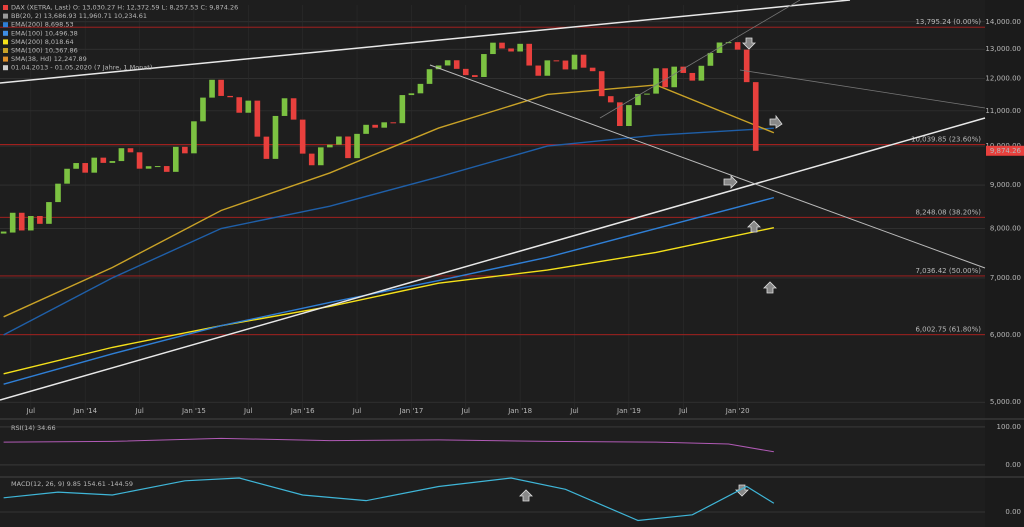 This screenshot has height=527, width=1024. What do you see at coordinates (1005, 229) in the screenshot?
I see `y-tick-label: 8,000.00` at bounding box center [1005, 229].